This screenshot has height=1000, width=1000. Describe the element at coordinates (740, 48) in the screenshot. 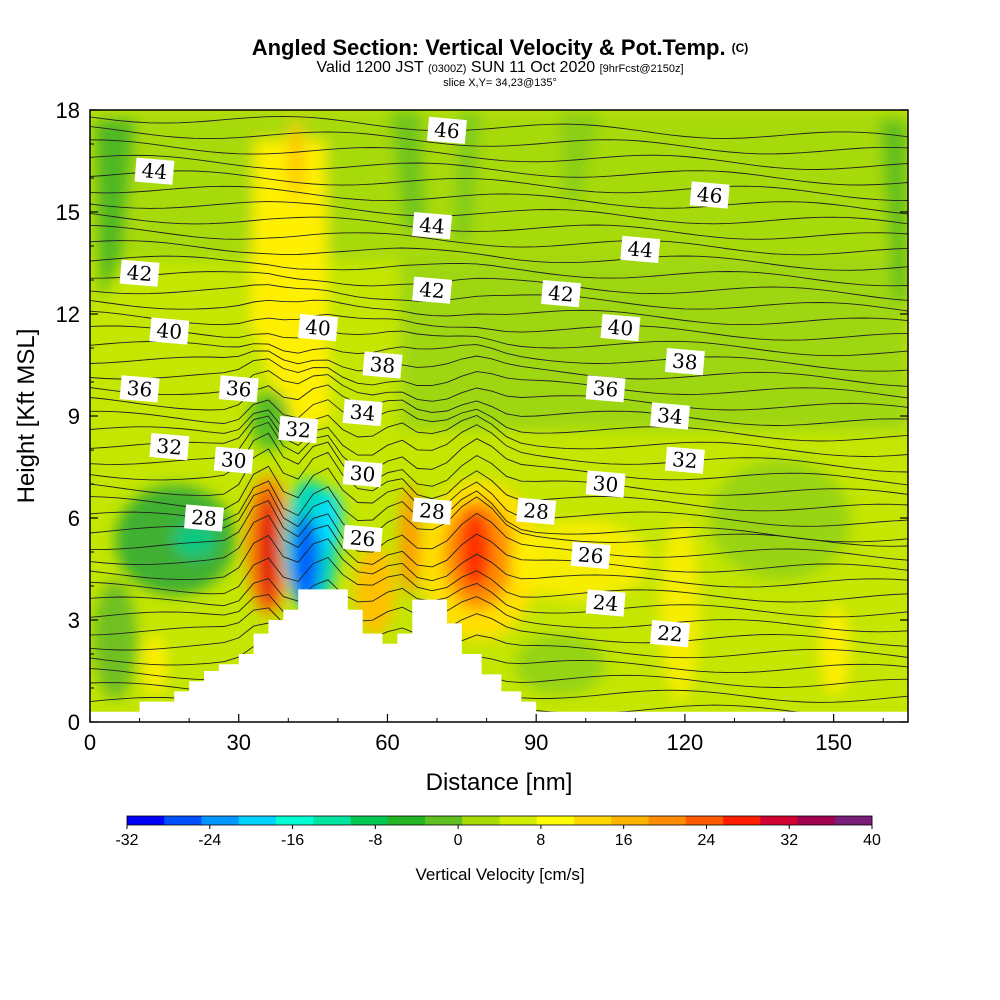

I see `title-mark: (C)` at that location.